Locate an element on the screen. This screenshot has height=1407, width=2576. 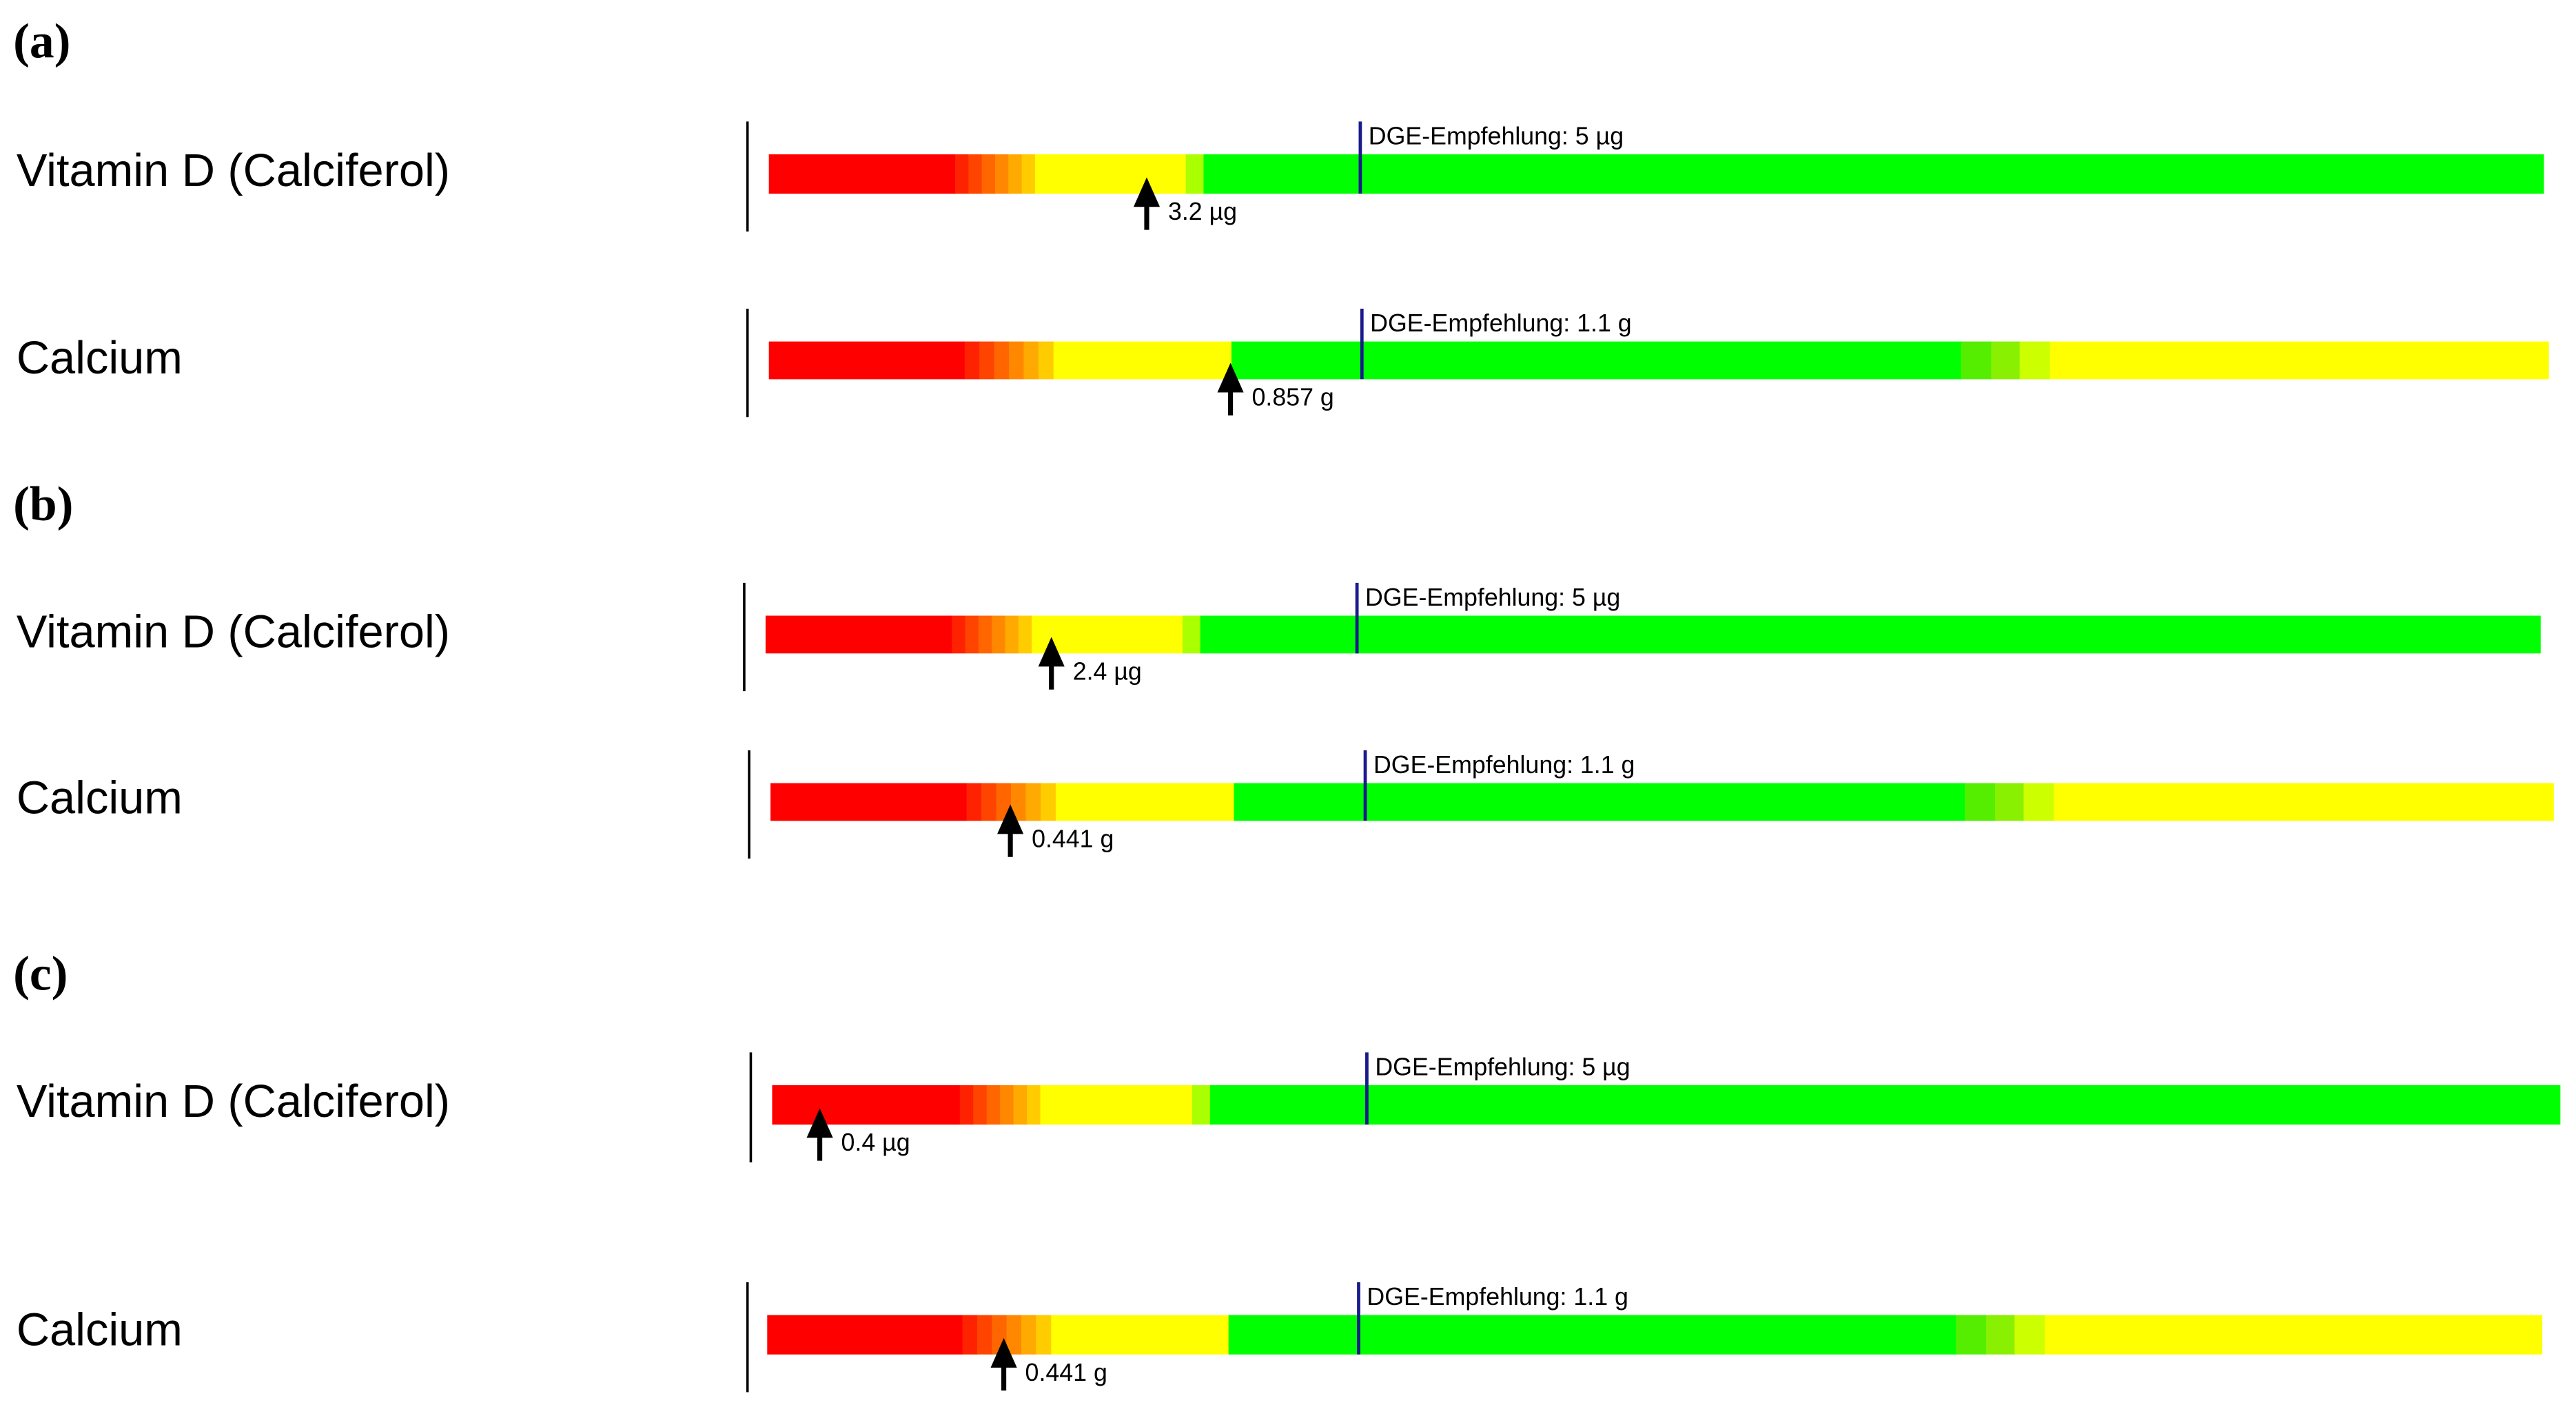
panel-label: (a) is located at coordinates (41, 41).